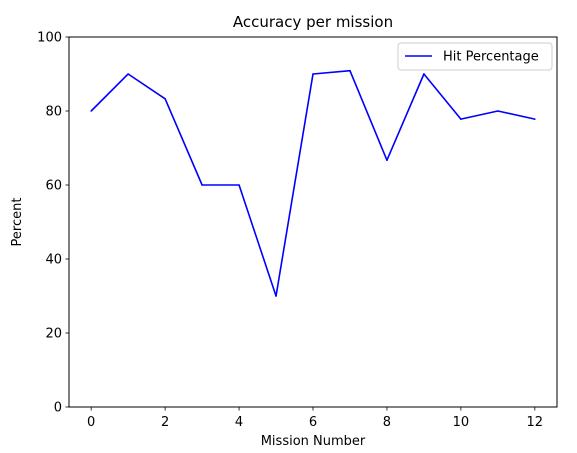  Describe the element at coordinates (53, 186) in the screenshot. I see `y-tick-label: 60` at that location.